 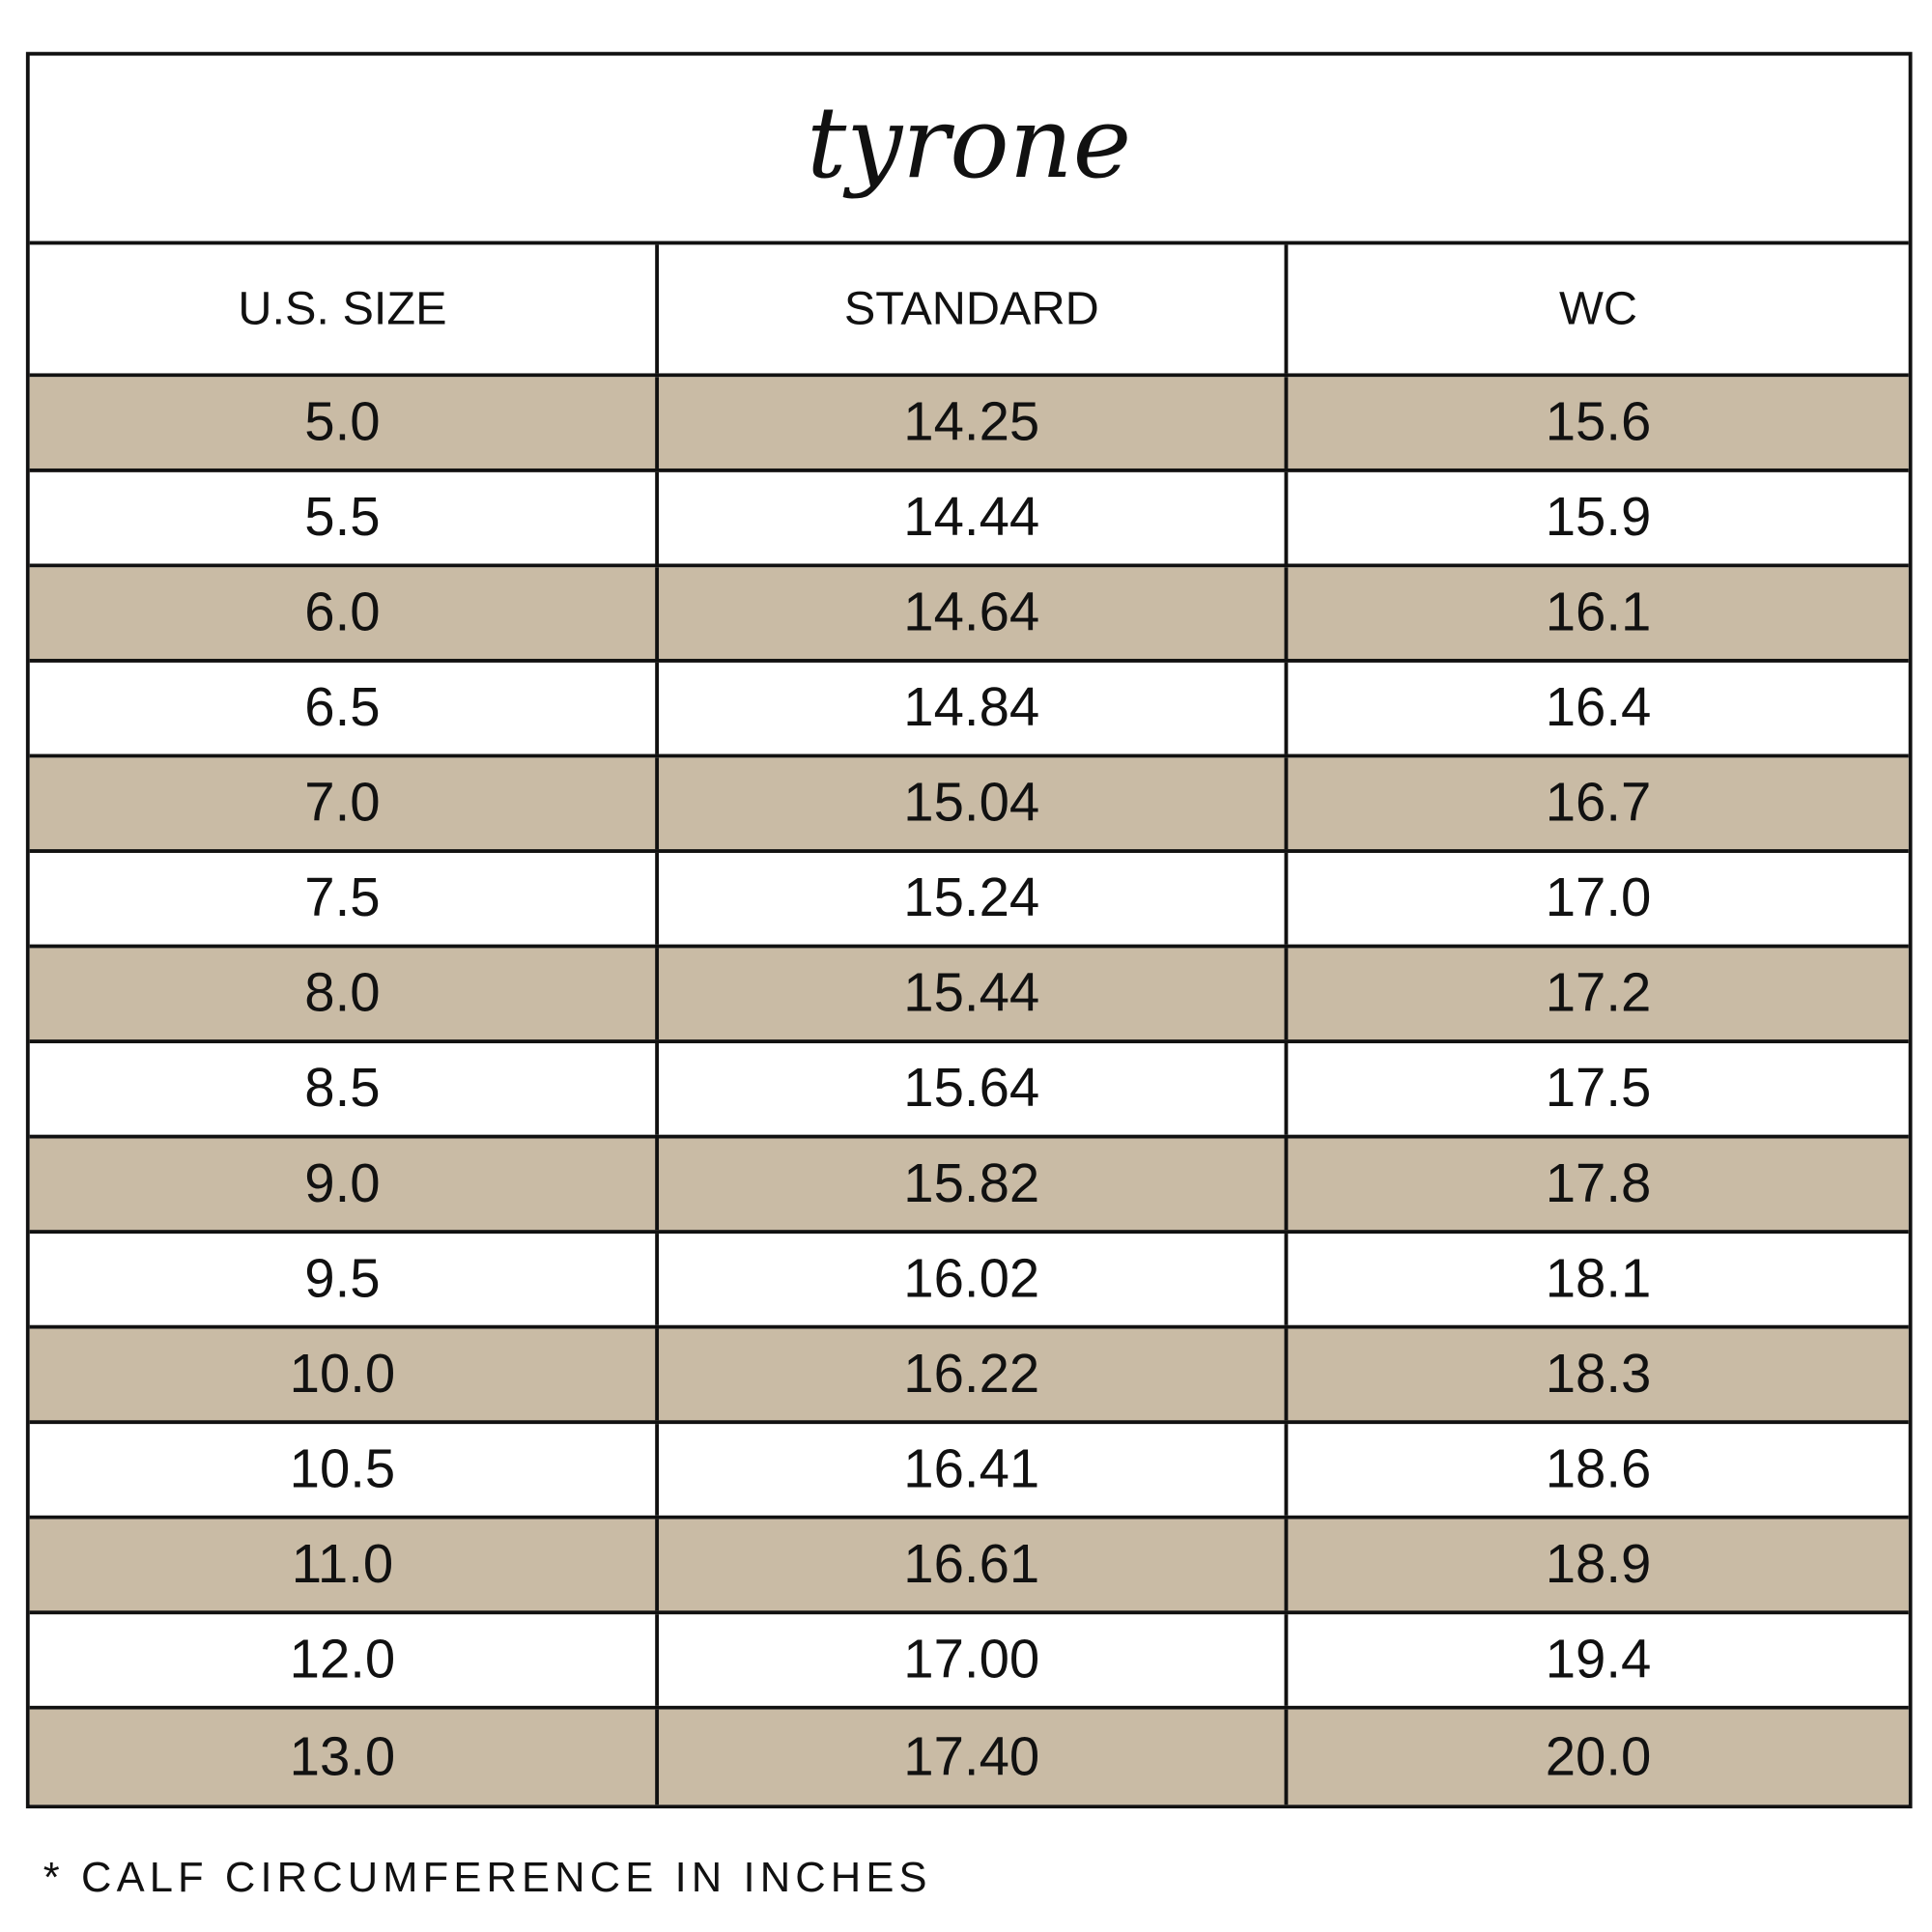 I want to click on standard-cell: 14.84, so click(x=969, y=708).